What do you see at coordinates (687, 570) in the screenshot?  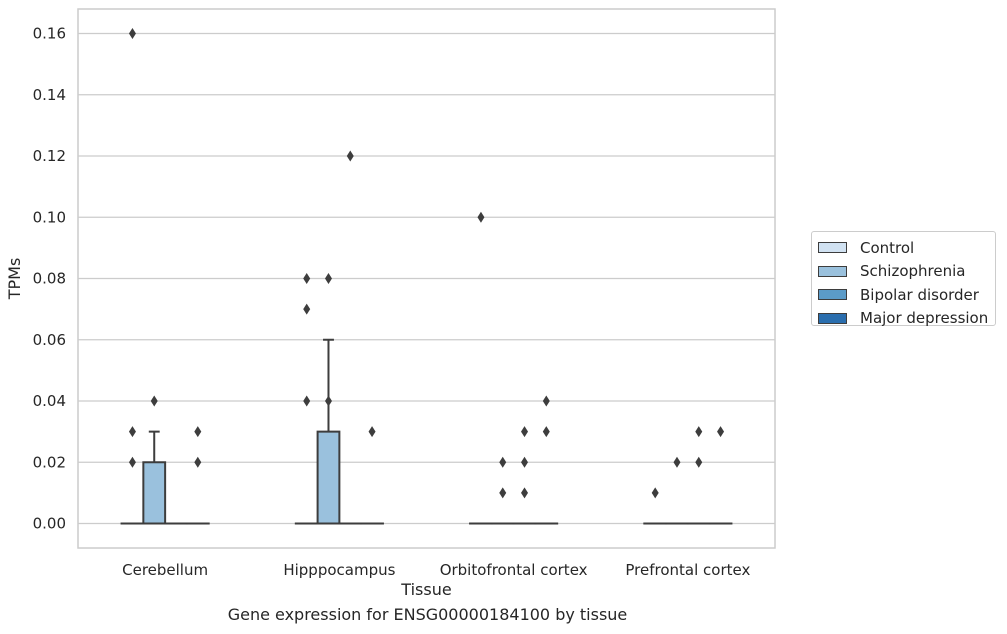 I see `x-tick-label: Prefrontal cortex` at bounding box center [687, 570].